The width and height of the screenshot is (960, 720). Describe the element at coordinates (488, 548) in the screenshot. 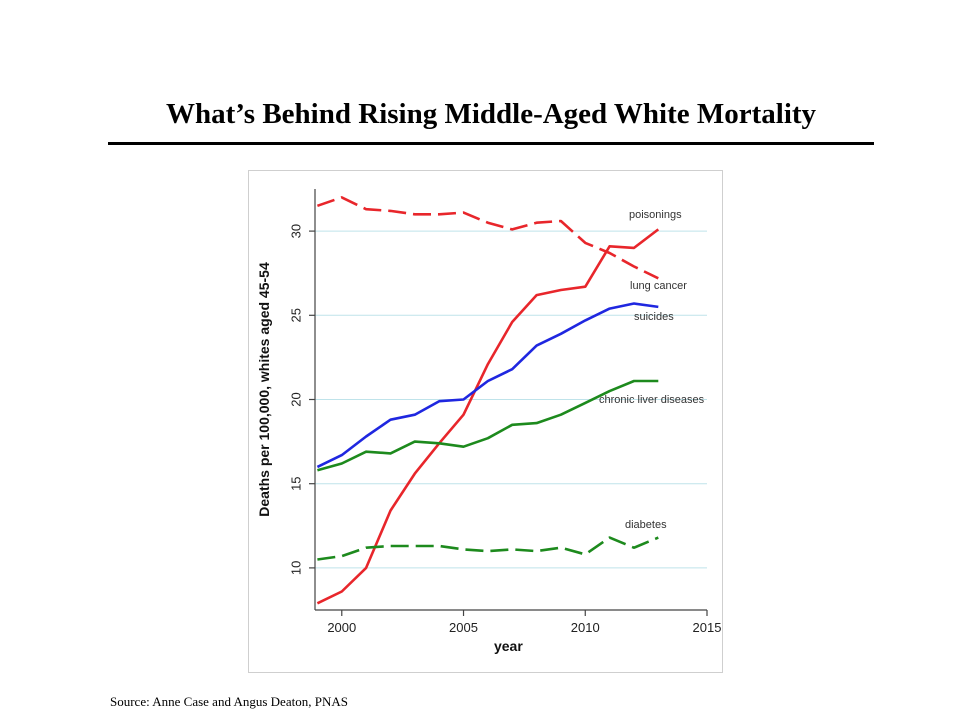

I see `series-line-diabetes` at that location.